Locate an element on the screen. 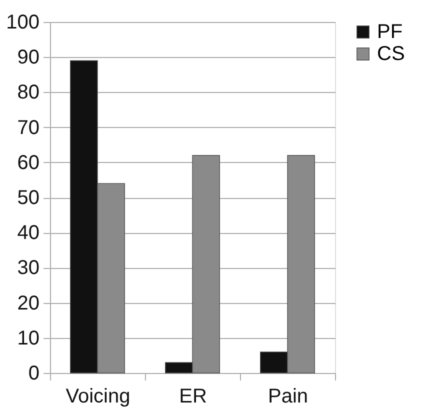 Image resolution: width=445 pixels, height=413 pixels. x-tick-label: Pain is located at coordinates (288, 397).